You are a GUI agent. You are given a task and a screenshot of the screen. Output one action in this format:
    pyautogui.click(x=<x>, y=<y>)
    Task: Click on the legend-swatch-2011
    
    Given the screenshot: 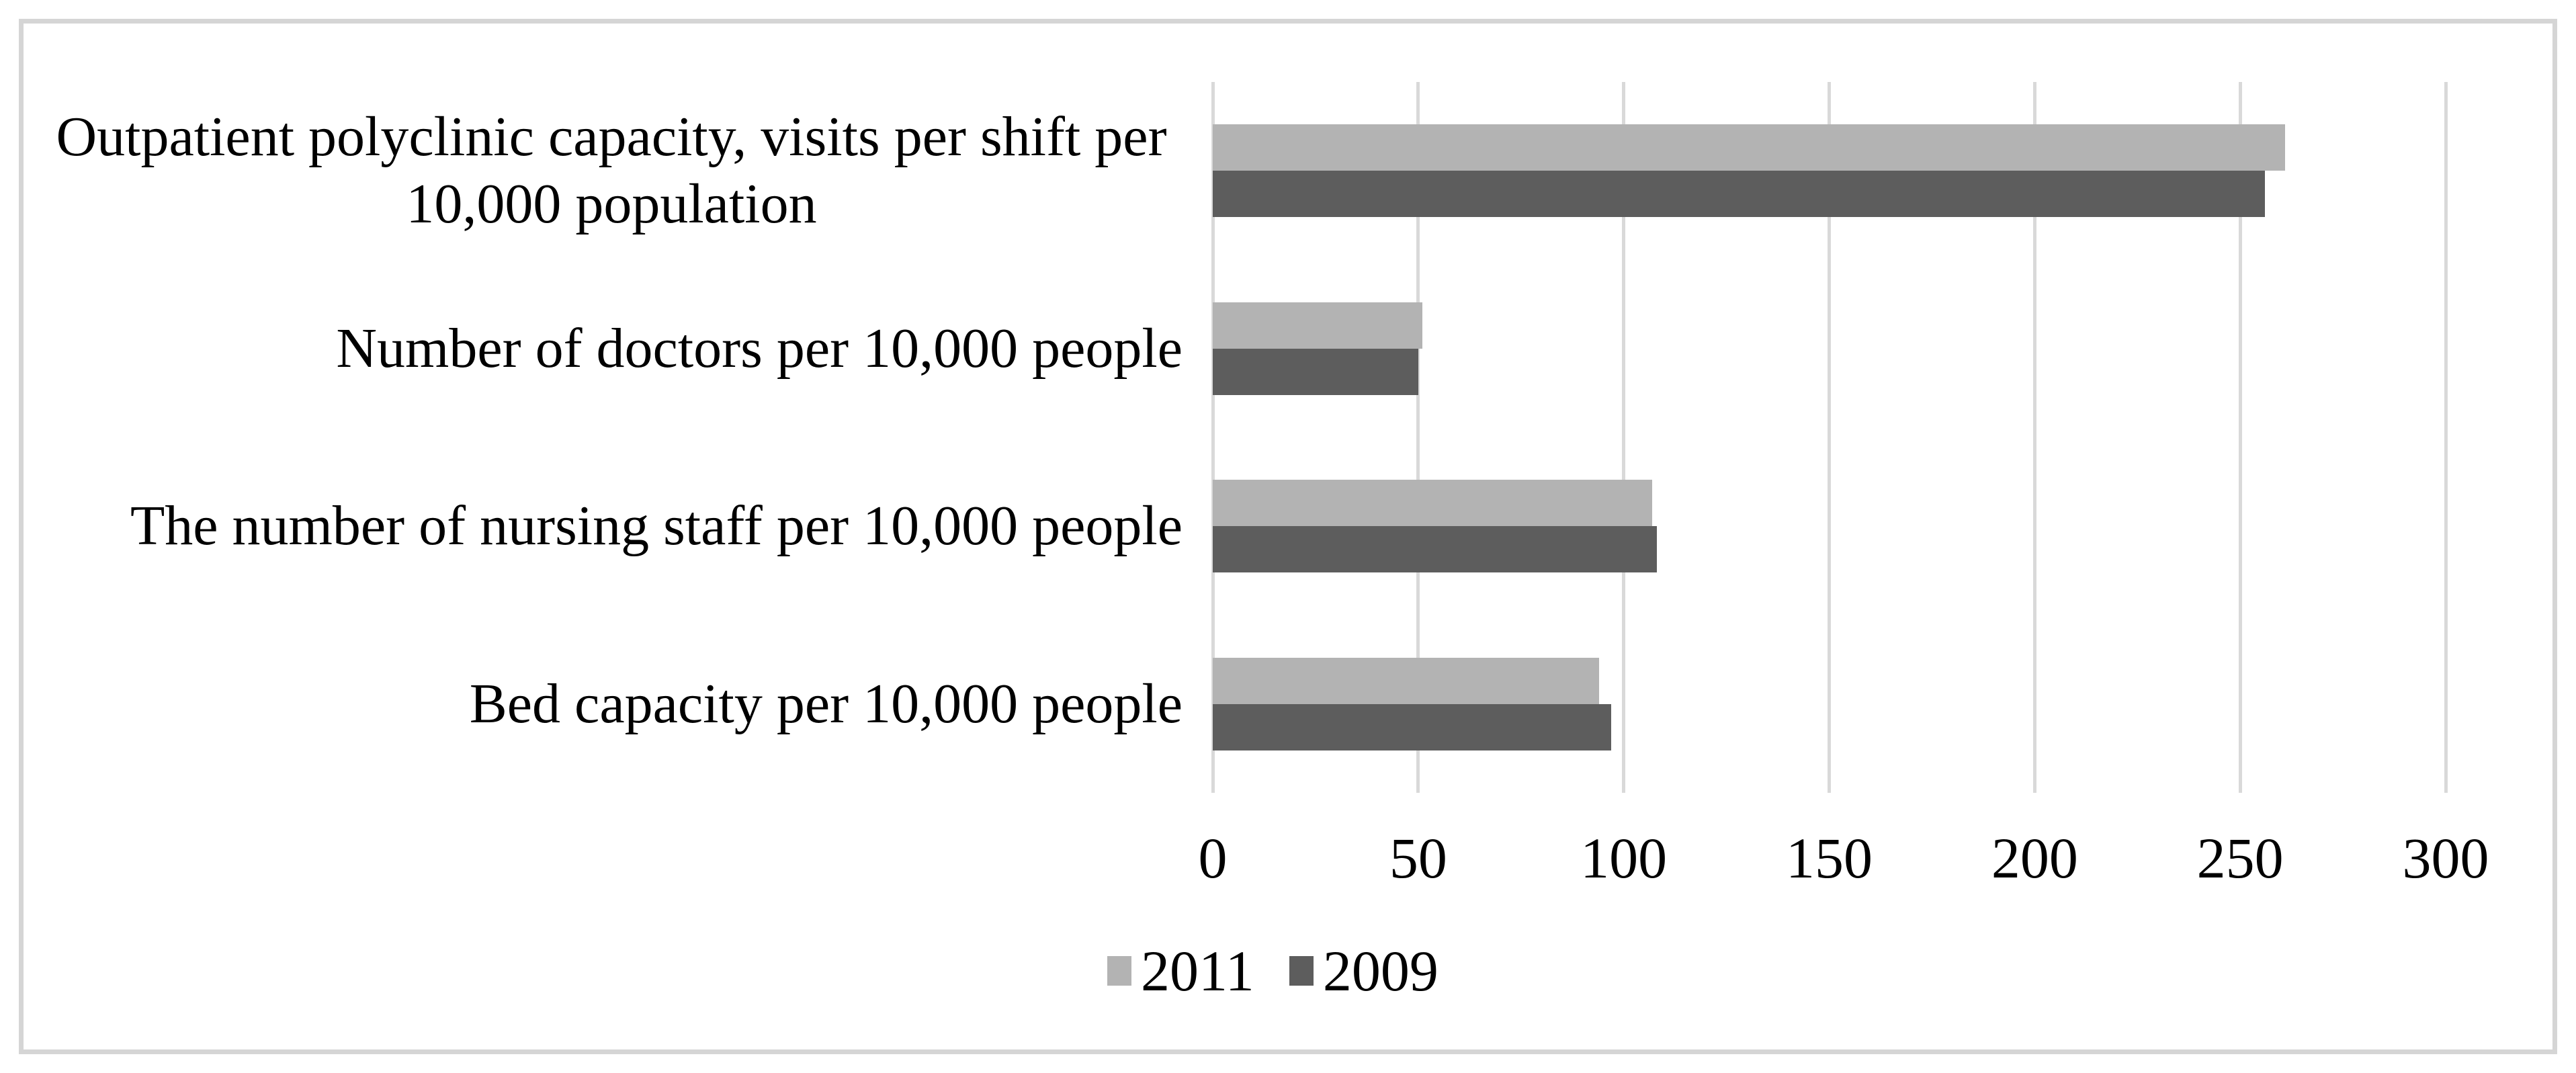 What is the action you would take?
    pyautogui.click(x=1119, y=971)
    